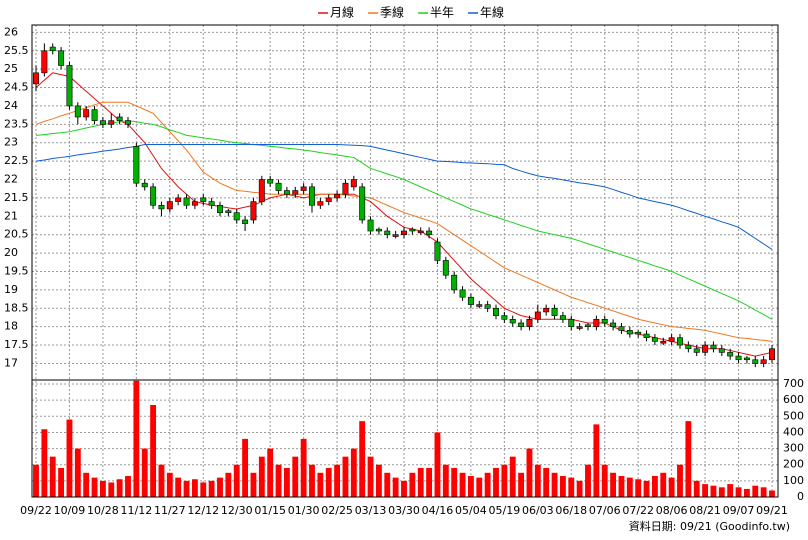 The width and height of the screenshot is (808, 540). Describe the element at coordinates (793, 448) in the screenshot. I see `y2-tick-label: 300` at that location.